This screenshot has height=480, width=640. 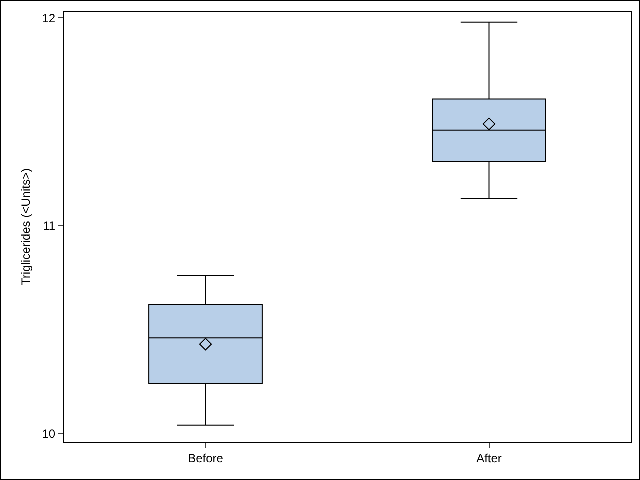 What do you see at coordinates (26, 227) in the screenshot?
I see `y-axis-title: Triglicerides (<Units>)` at bounding box center [26, 227].